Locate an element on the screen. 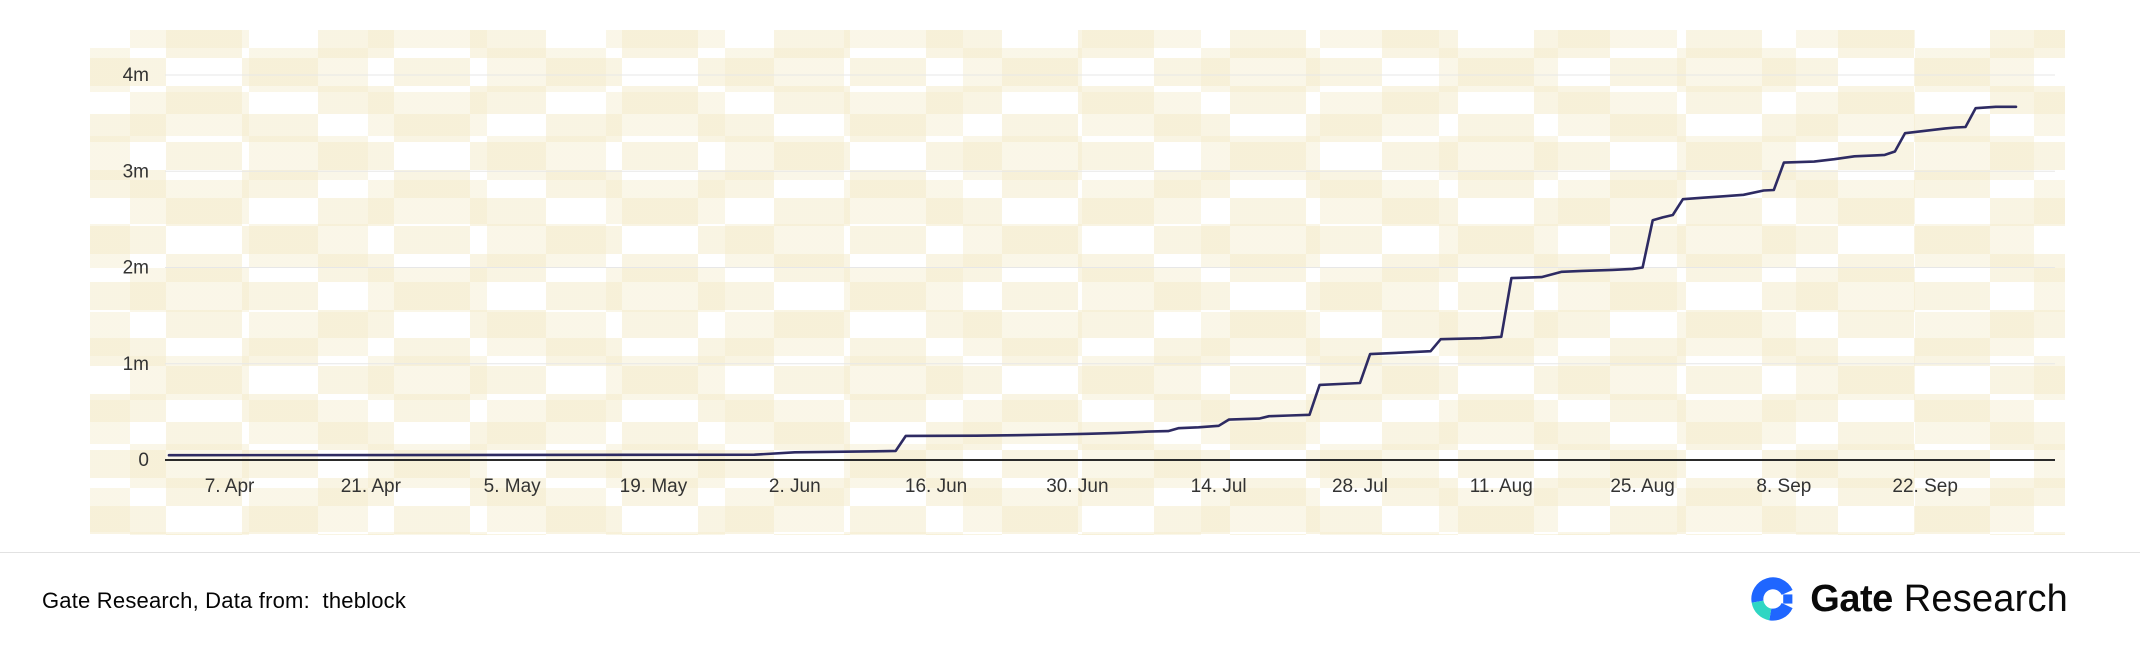  y-tick-label: 2m is located at coordinates (136, 268).